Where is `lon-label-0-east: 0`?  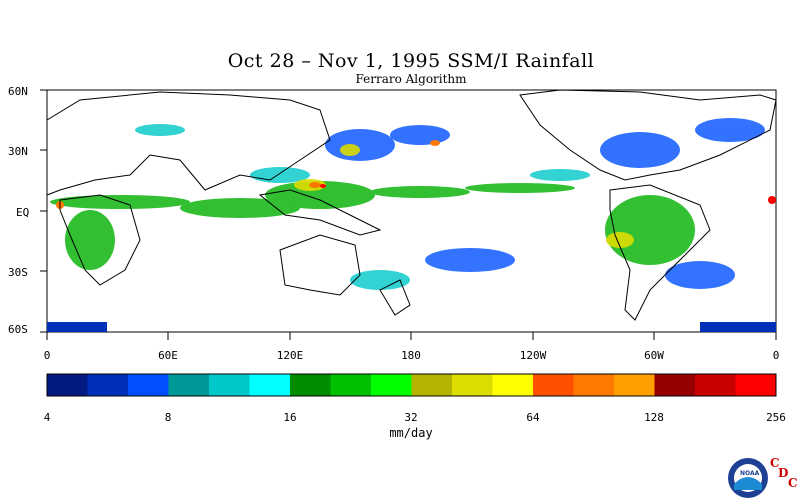
lon-label-0-east: 0 is located at coordinates (776, 355).